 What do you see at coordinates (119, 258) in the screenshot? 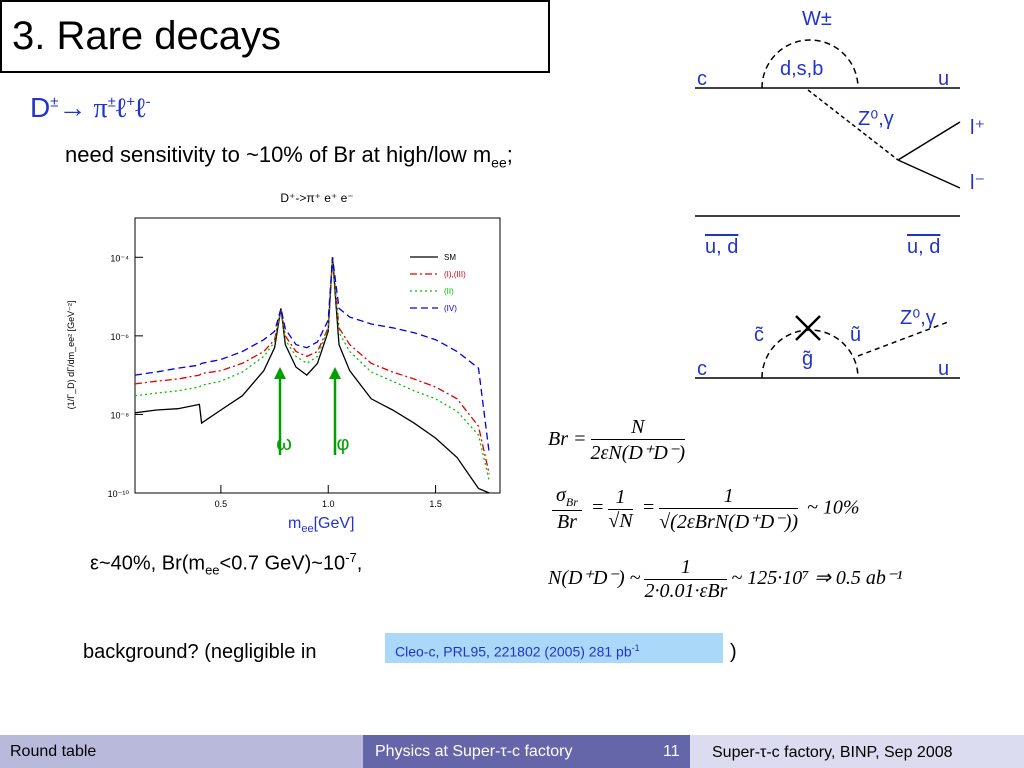
I see `y-tick-label: 10⁻⁴` at bounding box center [119, 258].